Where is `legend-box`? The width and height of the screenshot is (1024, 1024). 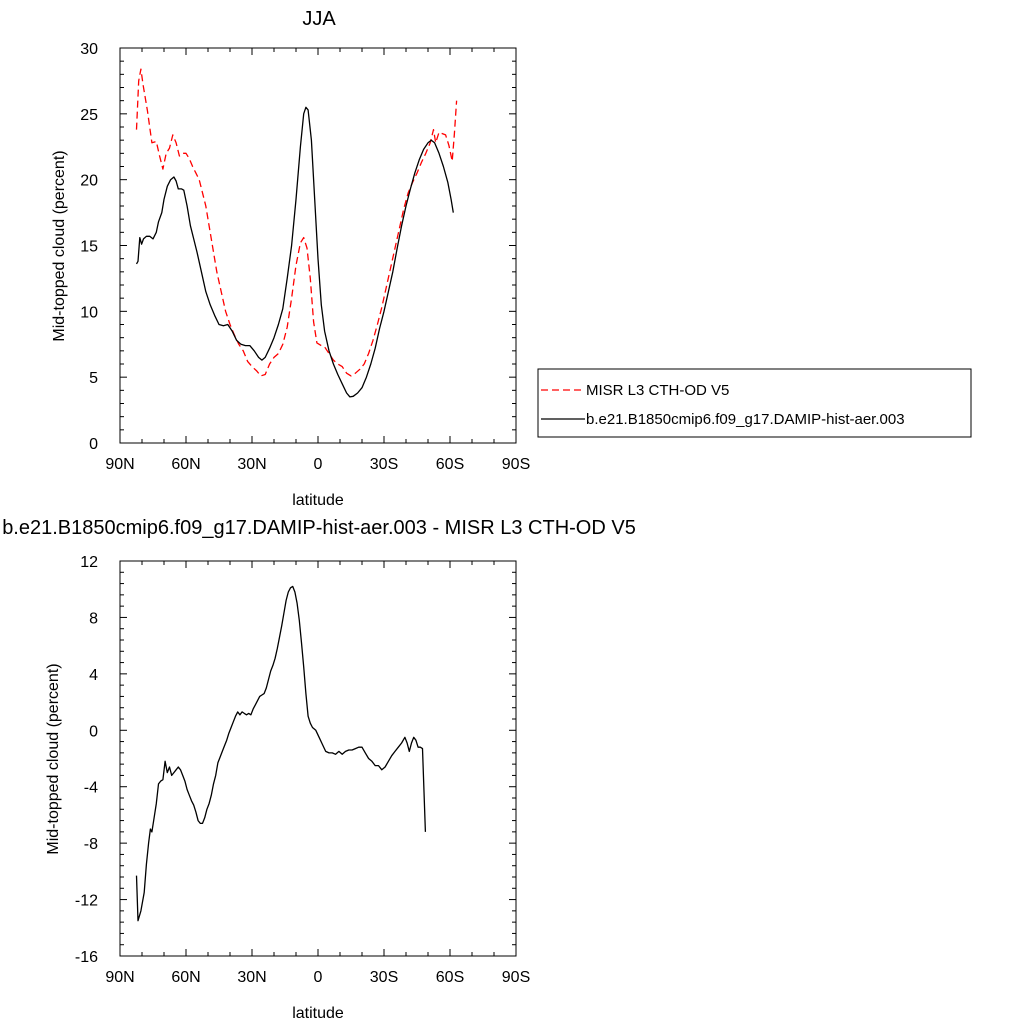 legend-box is located at coordinates (754, 403).